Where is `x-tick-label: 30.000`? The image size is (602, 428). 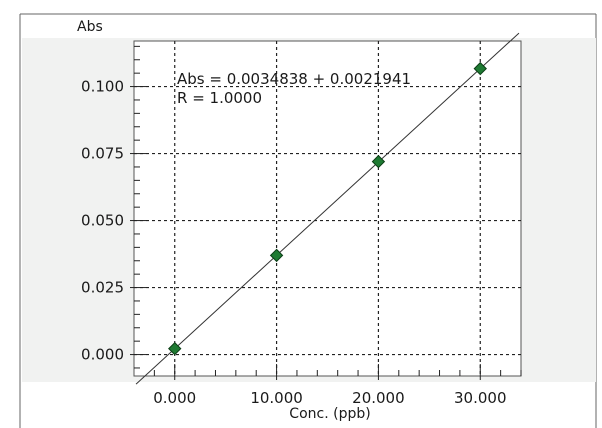 x-tick-label: 30.000 is located at coordinates (480, 398).